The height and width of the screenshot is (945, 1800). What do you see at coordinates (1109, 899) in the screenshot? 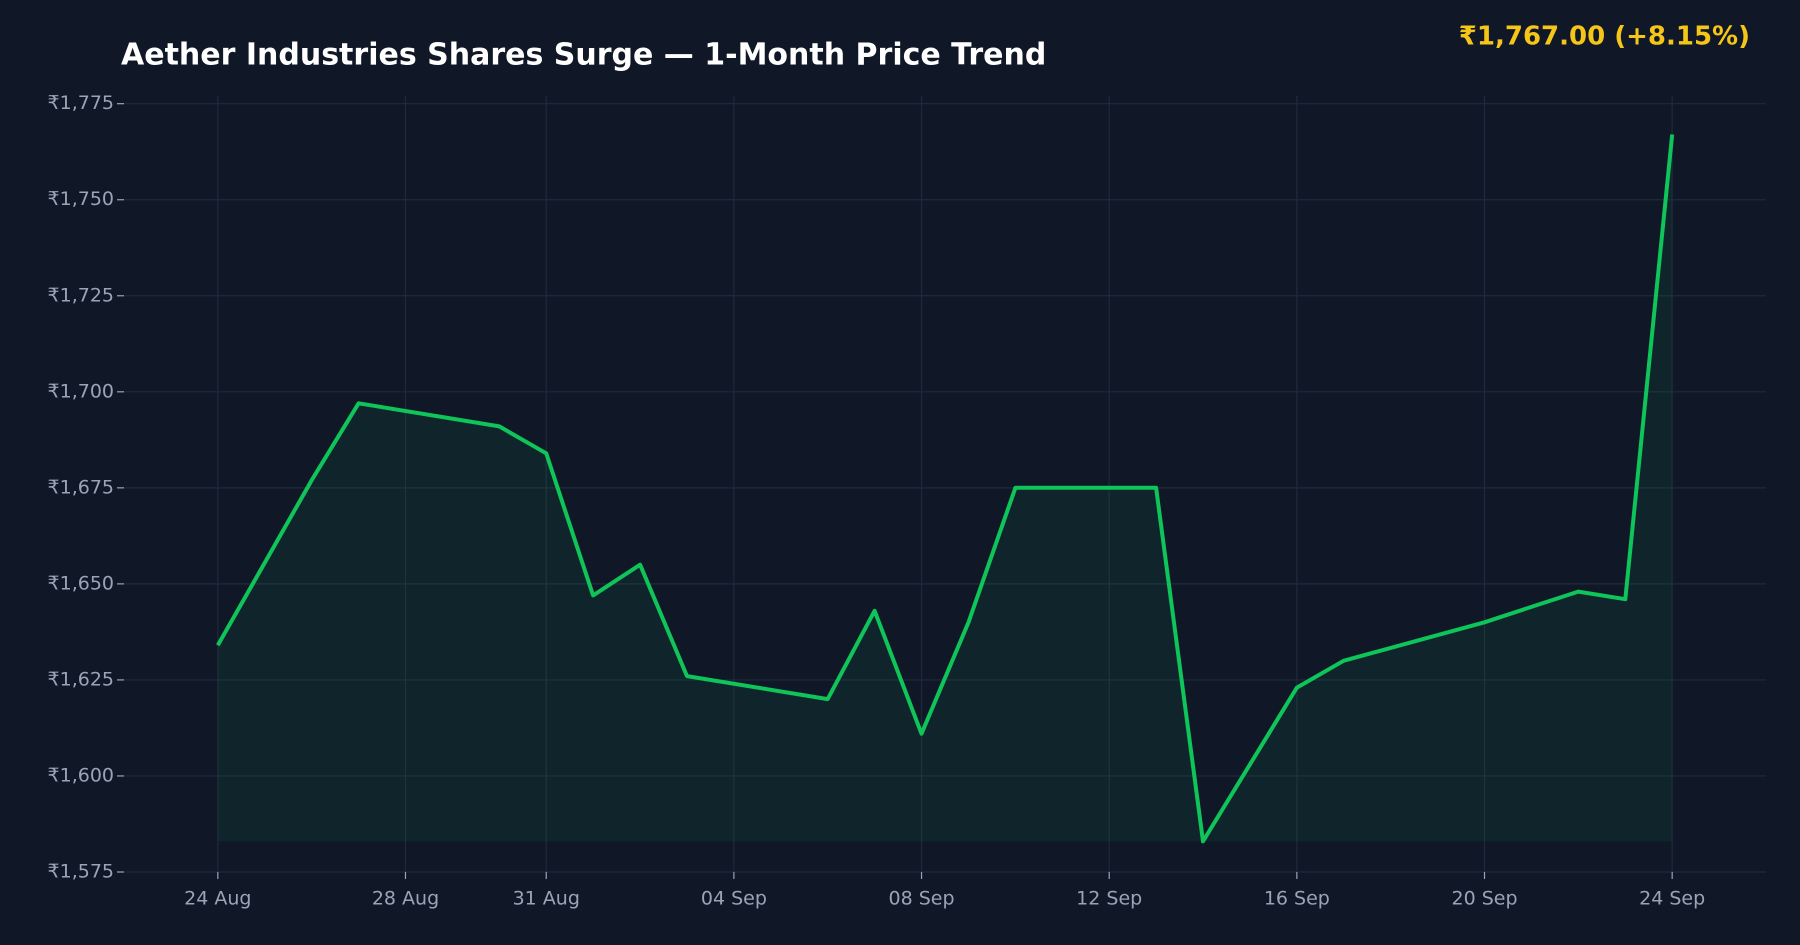
I see `x-tick-label: 12 Sep` at bounding box center [1109, 899].